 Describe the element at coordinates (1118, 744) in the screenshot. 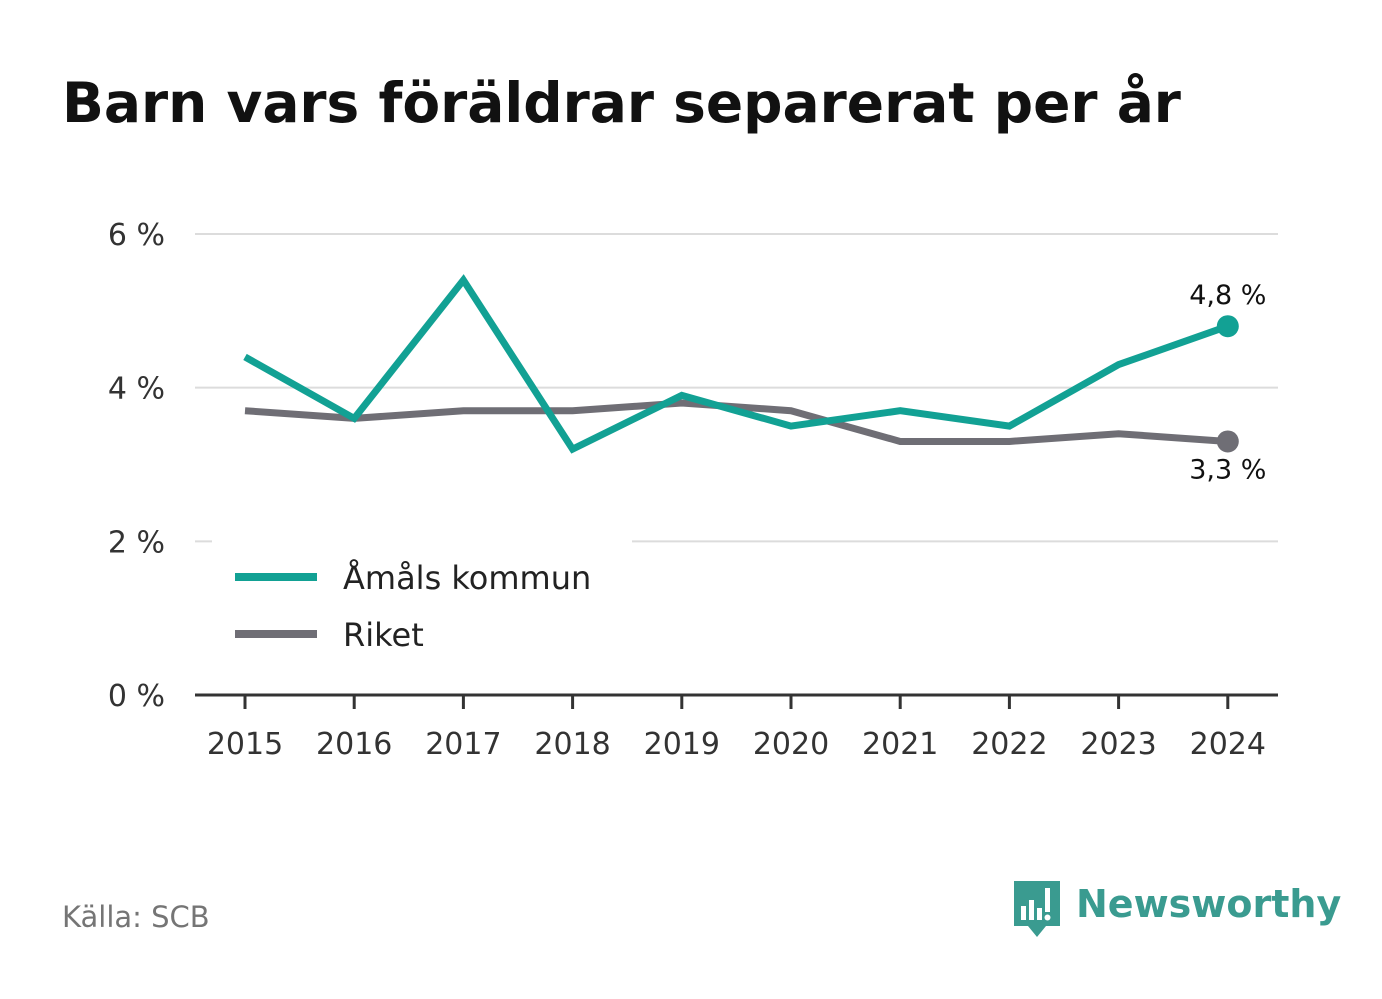

I see `x-tick-label: 2023` at that location.